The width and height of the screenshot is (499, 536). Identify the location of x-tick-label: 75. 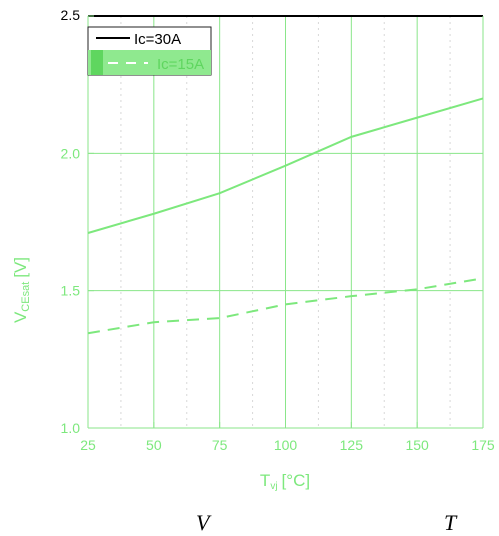
(220, 445).